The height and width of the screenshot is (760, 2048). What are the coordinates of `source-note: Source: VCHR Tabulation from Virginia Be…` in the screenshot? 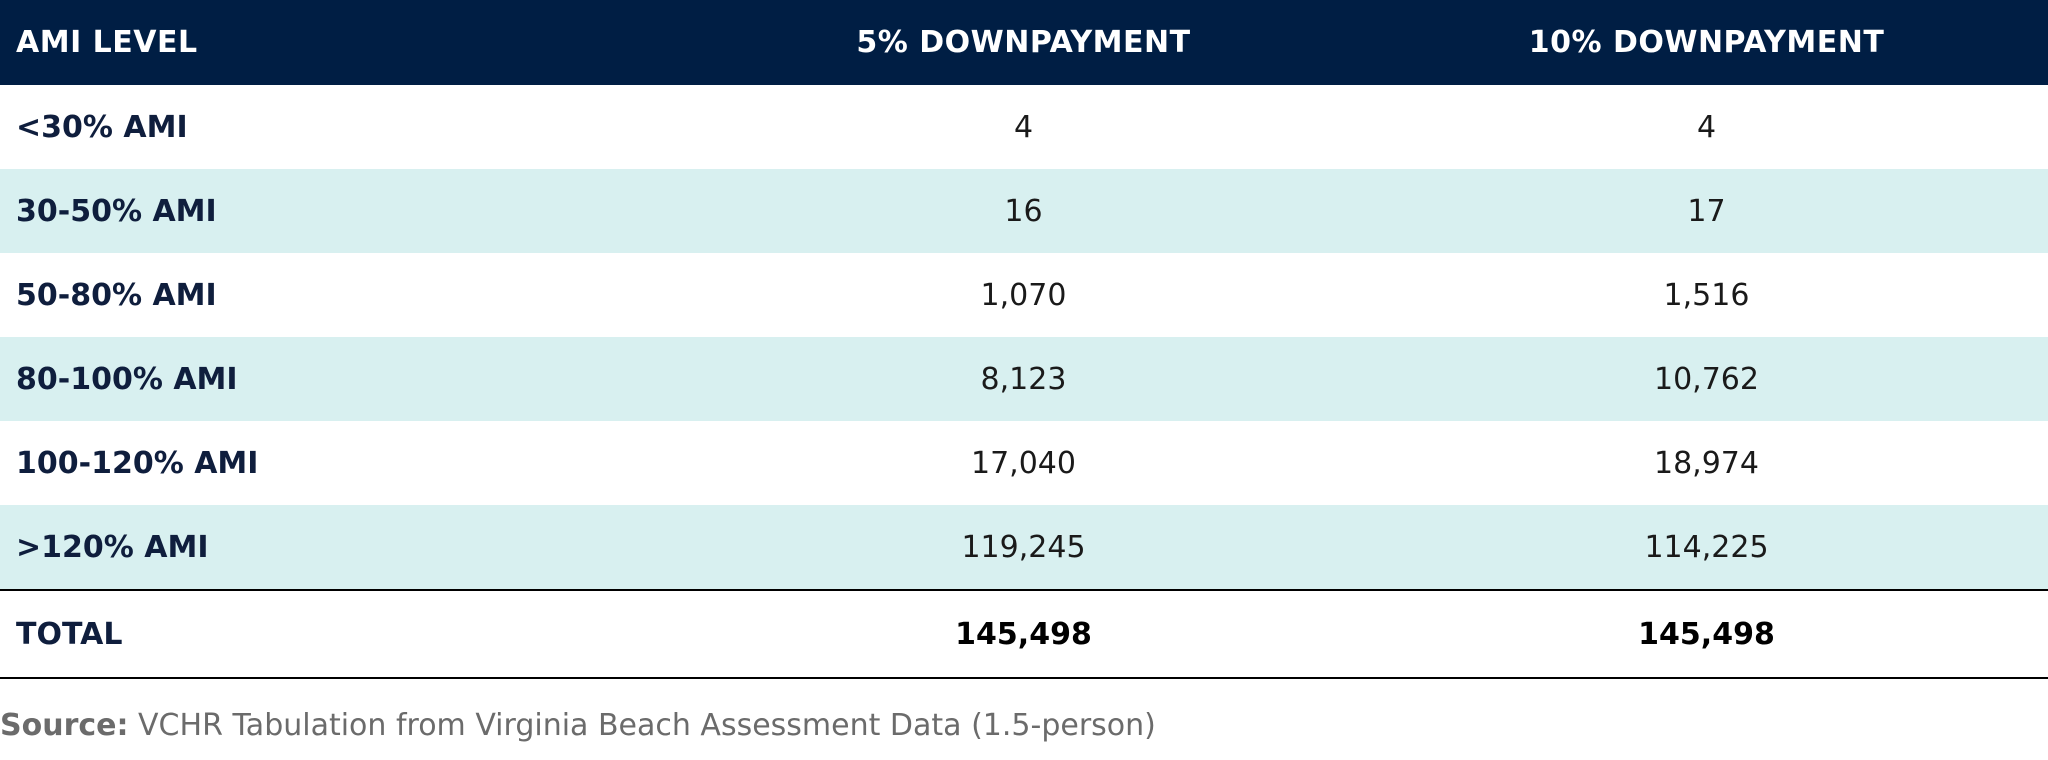 It's located at (578, 725).